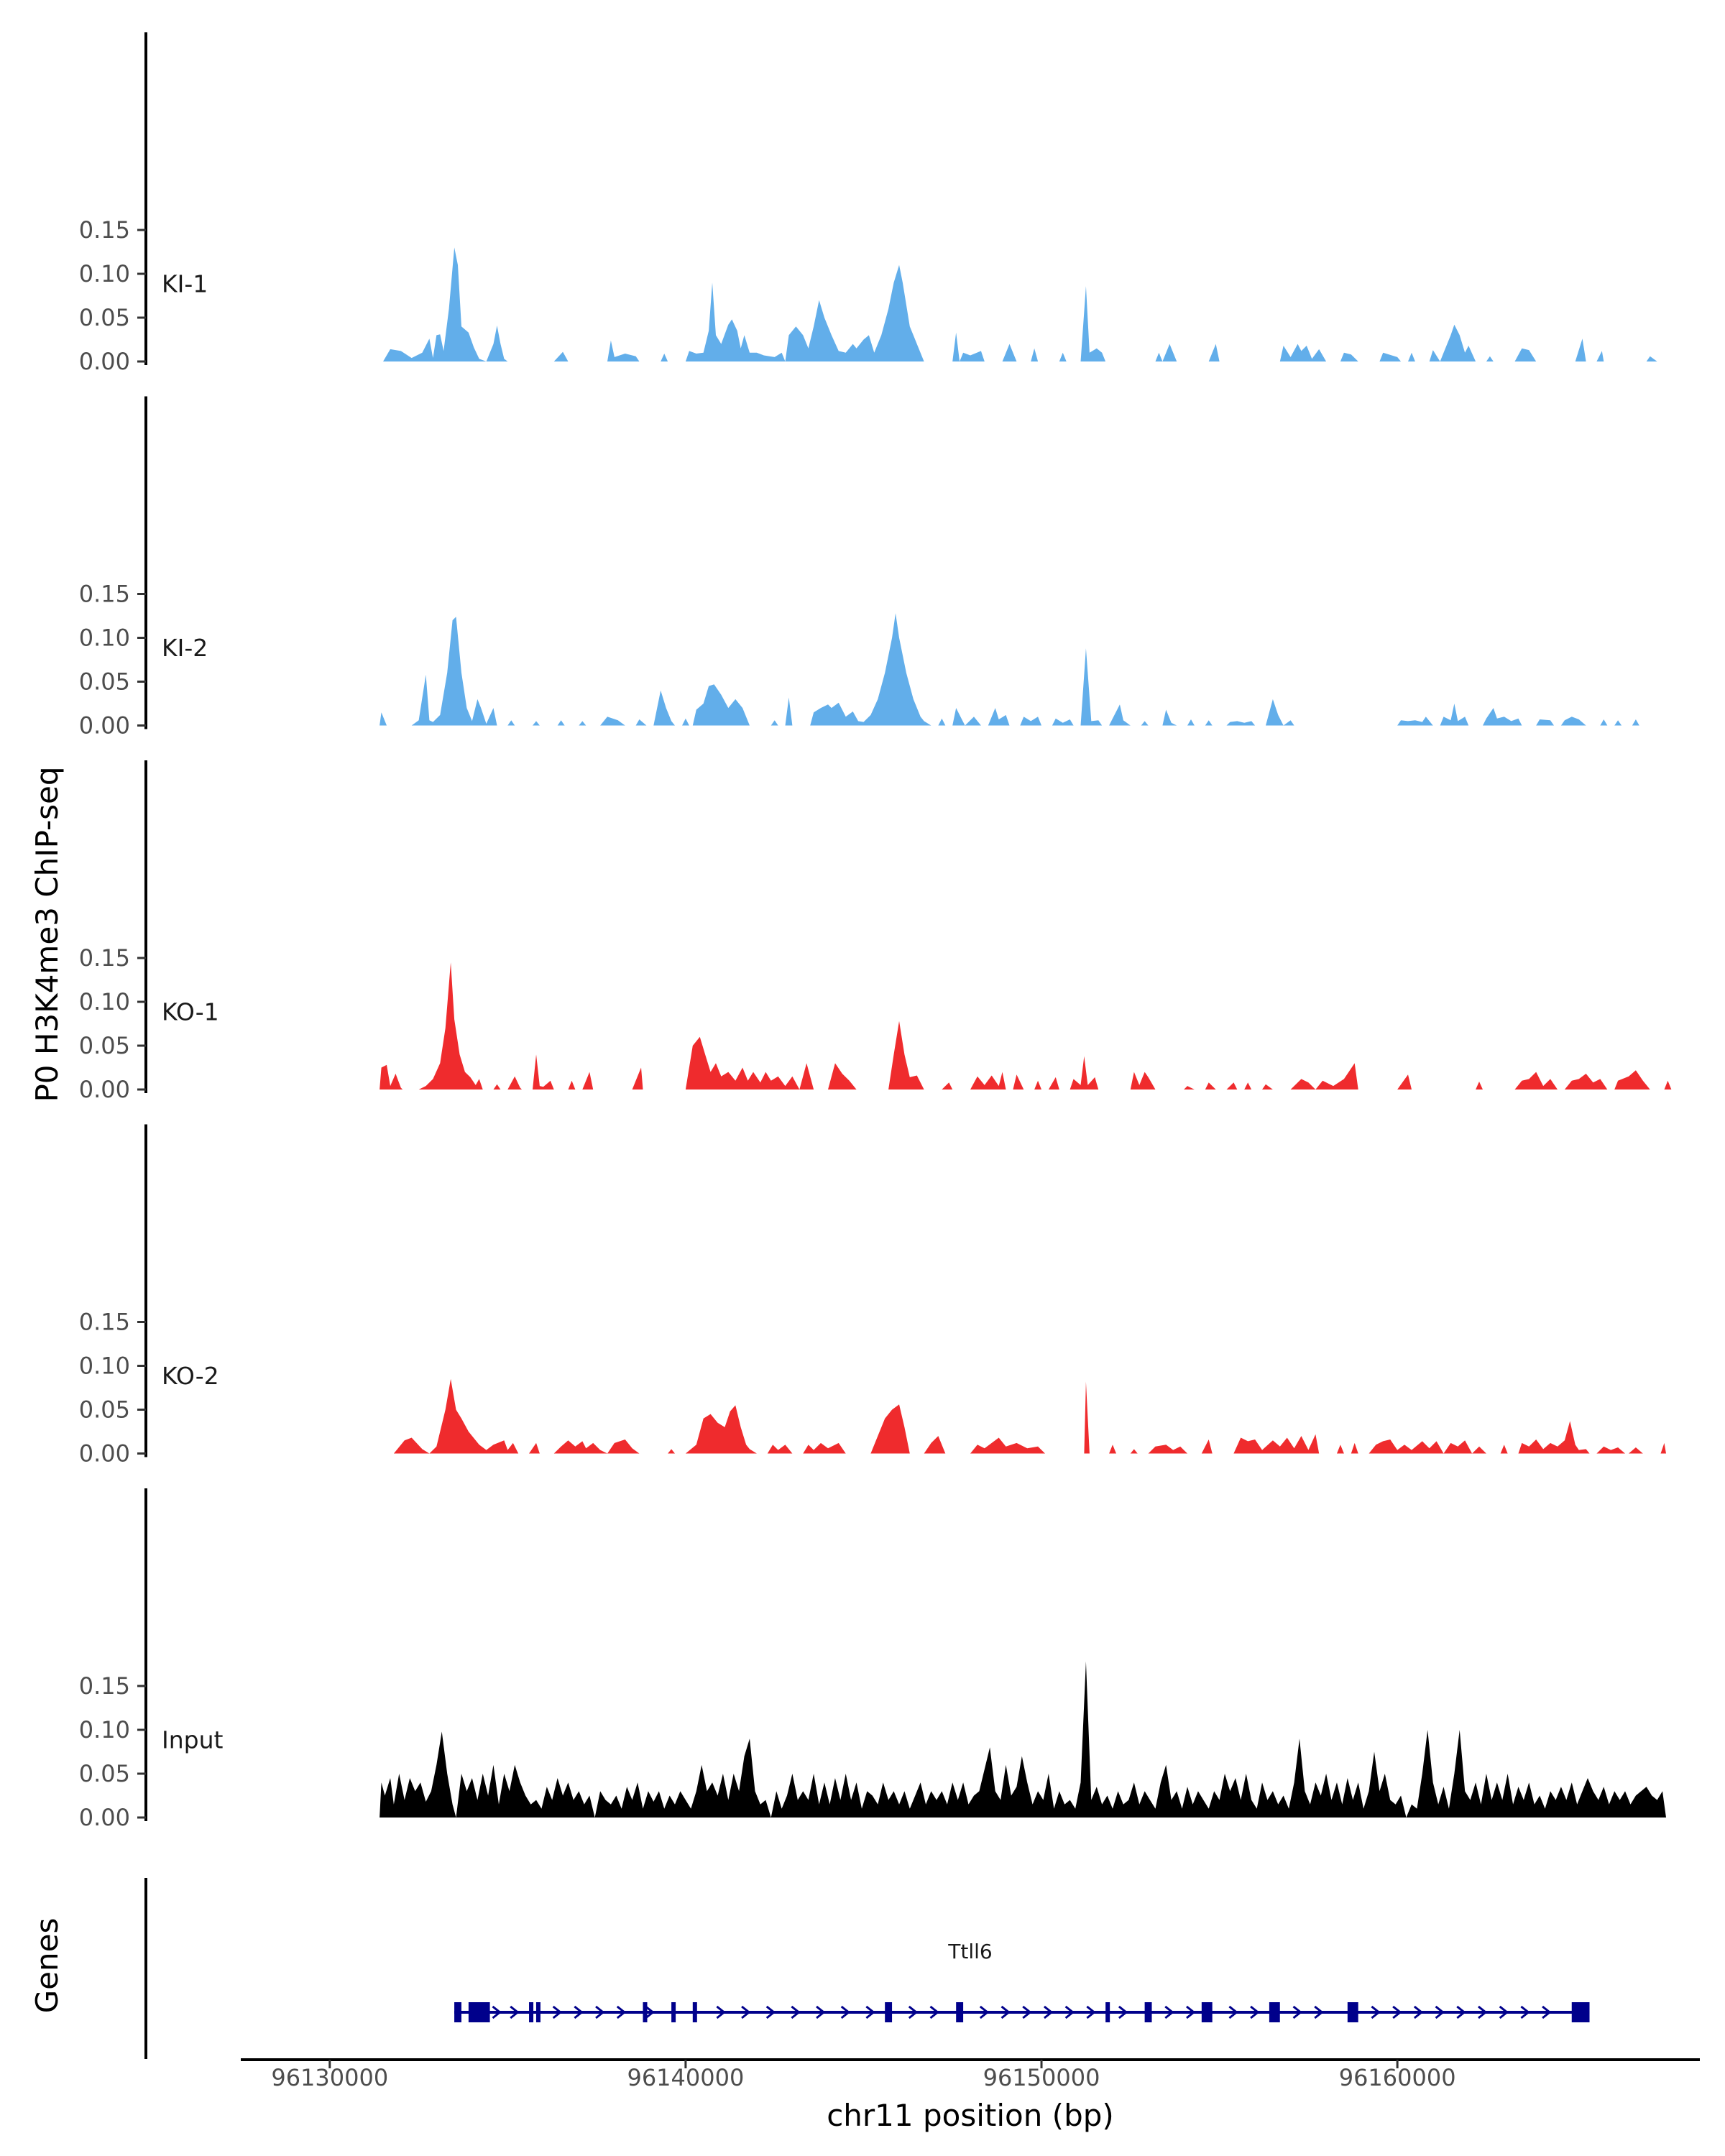 The width and height of the screenshot is (1725, 2156). Describe the element at coordinates (193, 1740) in the screenshot. I see `track-label: Input` at that location.